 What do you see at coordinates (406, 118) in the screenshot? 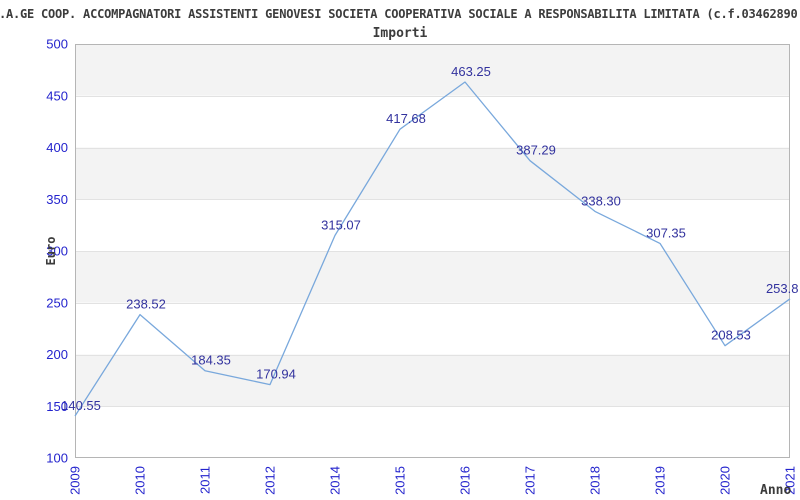
I see `point-label: 417.68` at bounding box center [406, 118].